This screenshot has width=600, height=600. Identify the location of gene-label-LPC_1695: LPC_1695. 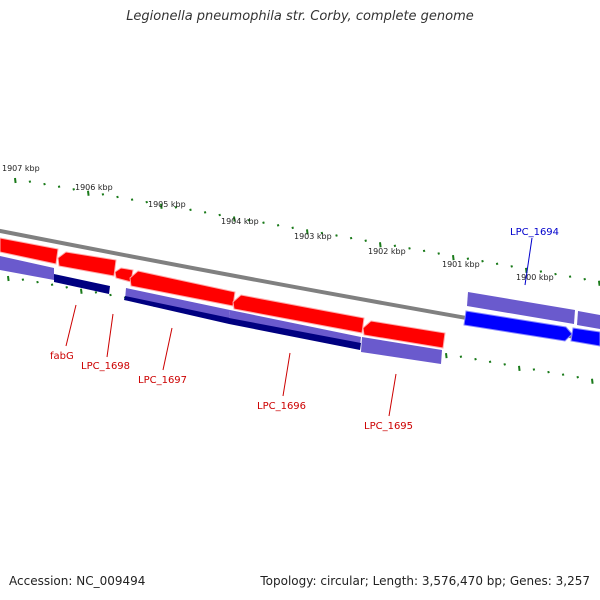
(388, 426).